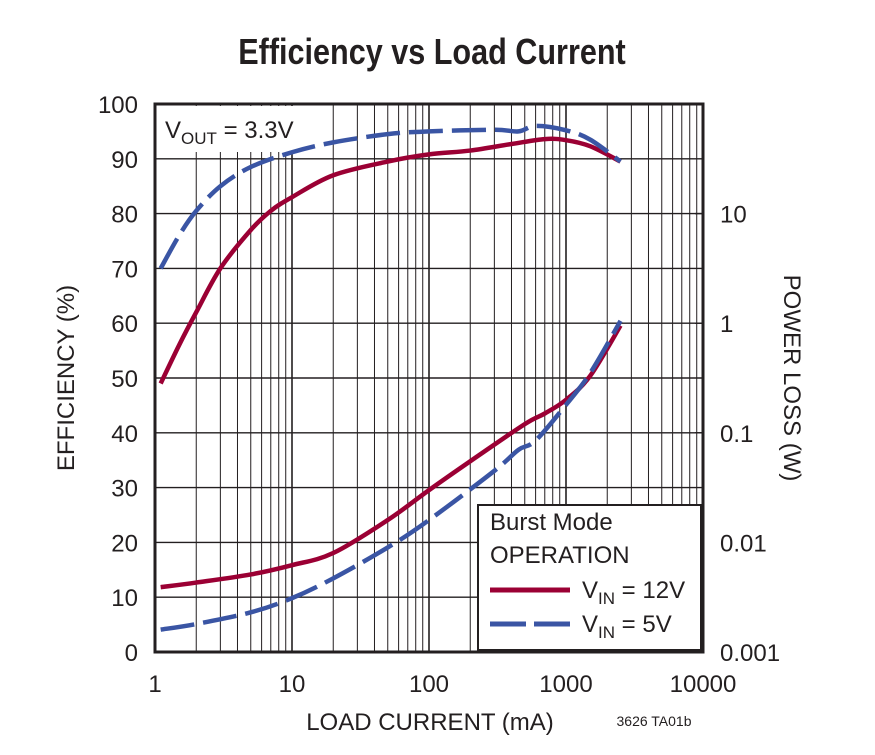 Image resolution: width=875 pixels, height=755 pixels. Describe the element at coordinates (390, 196) in the screenshot. I see `curve-efficiency-5V` at that location.